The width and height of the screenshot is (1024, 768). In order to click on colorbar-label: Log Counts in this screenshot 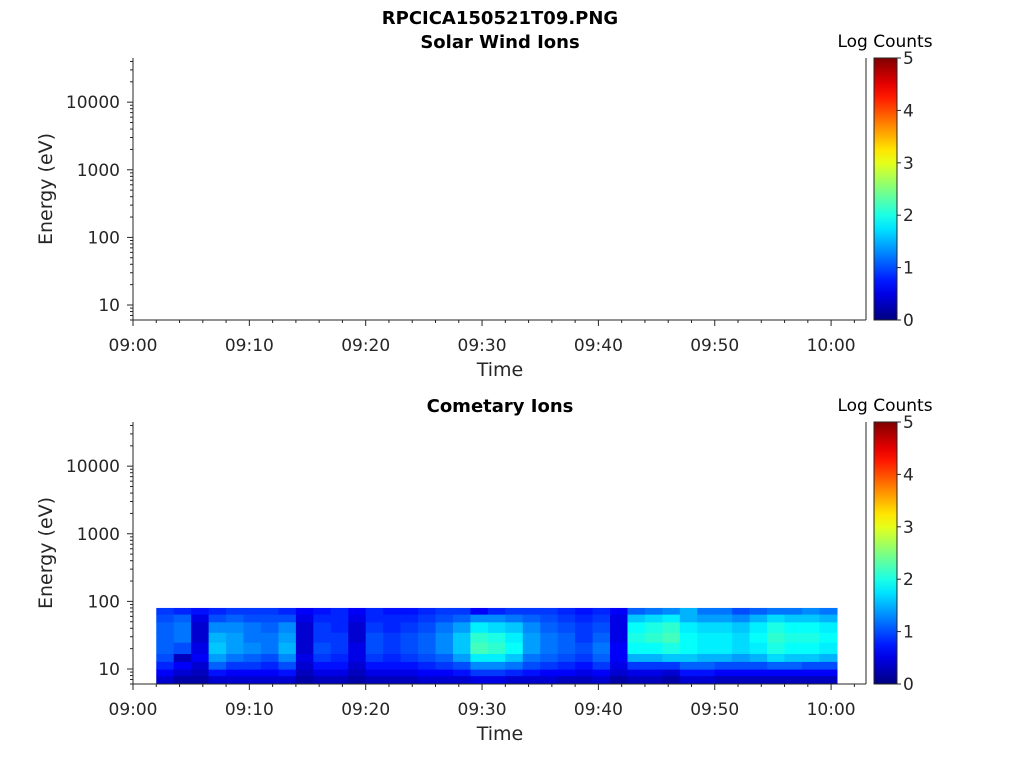, I will do `click(884, 42)`.